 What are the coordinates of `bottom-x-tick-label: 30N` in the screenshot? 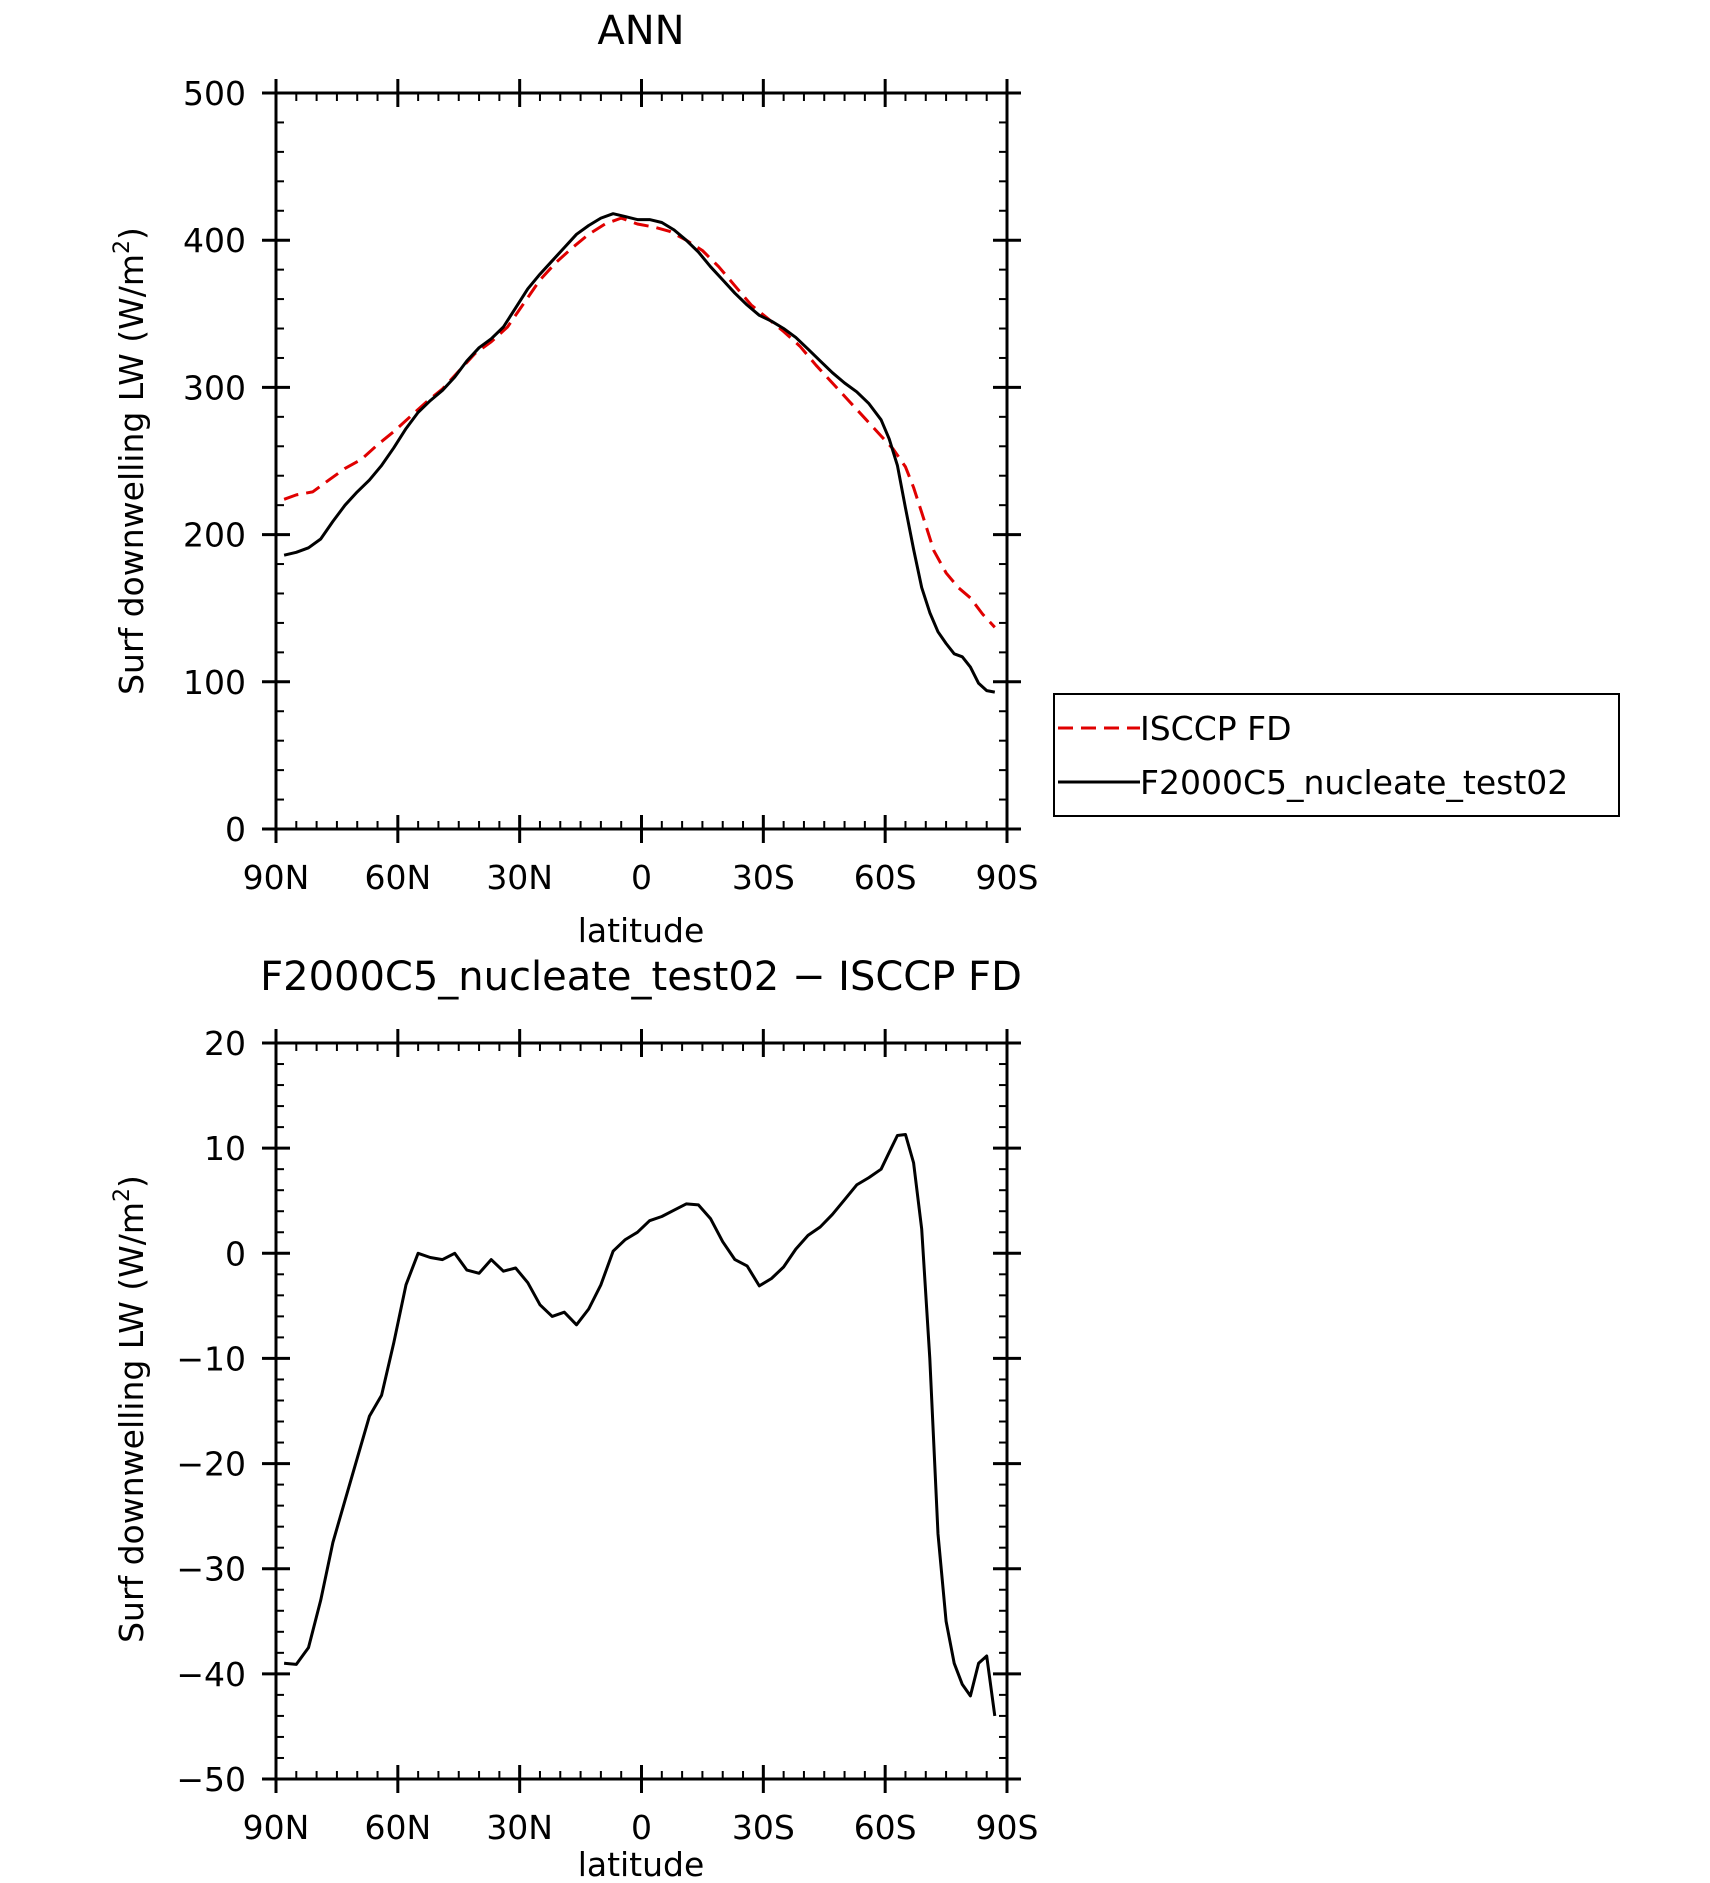 It's located at (519, 1827).